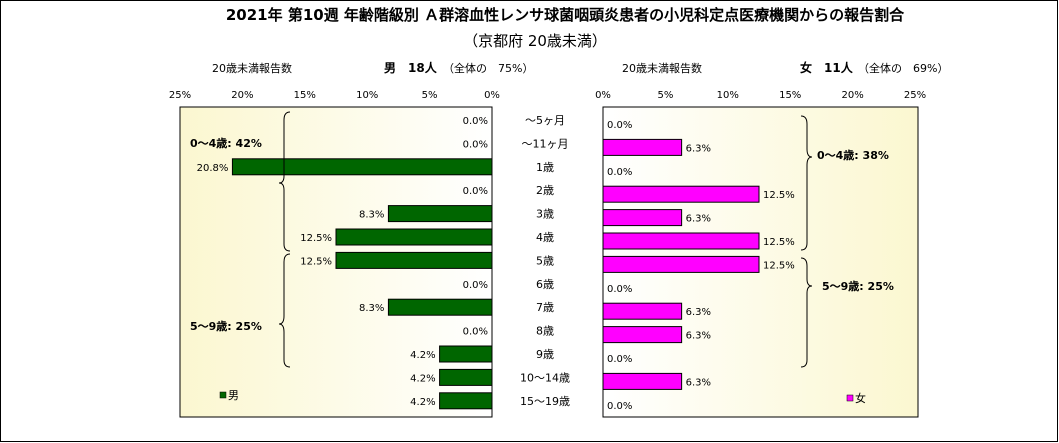 This screenshot has width=1059, height=443. I want to click on female-header-count: 女 11人, so click(827, 67).